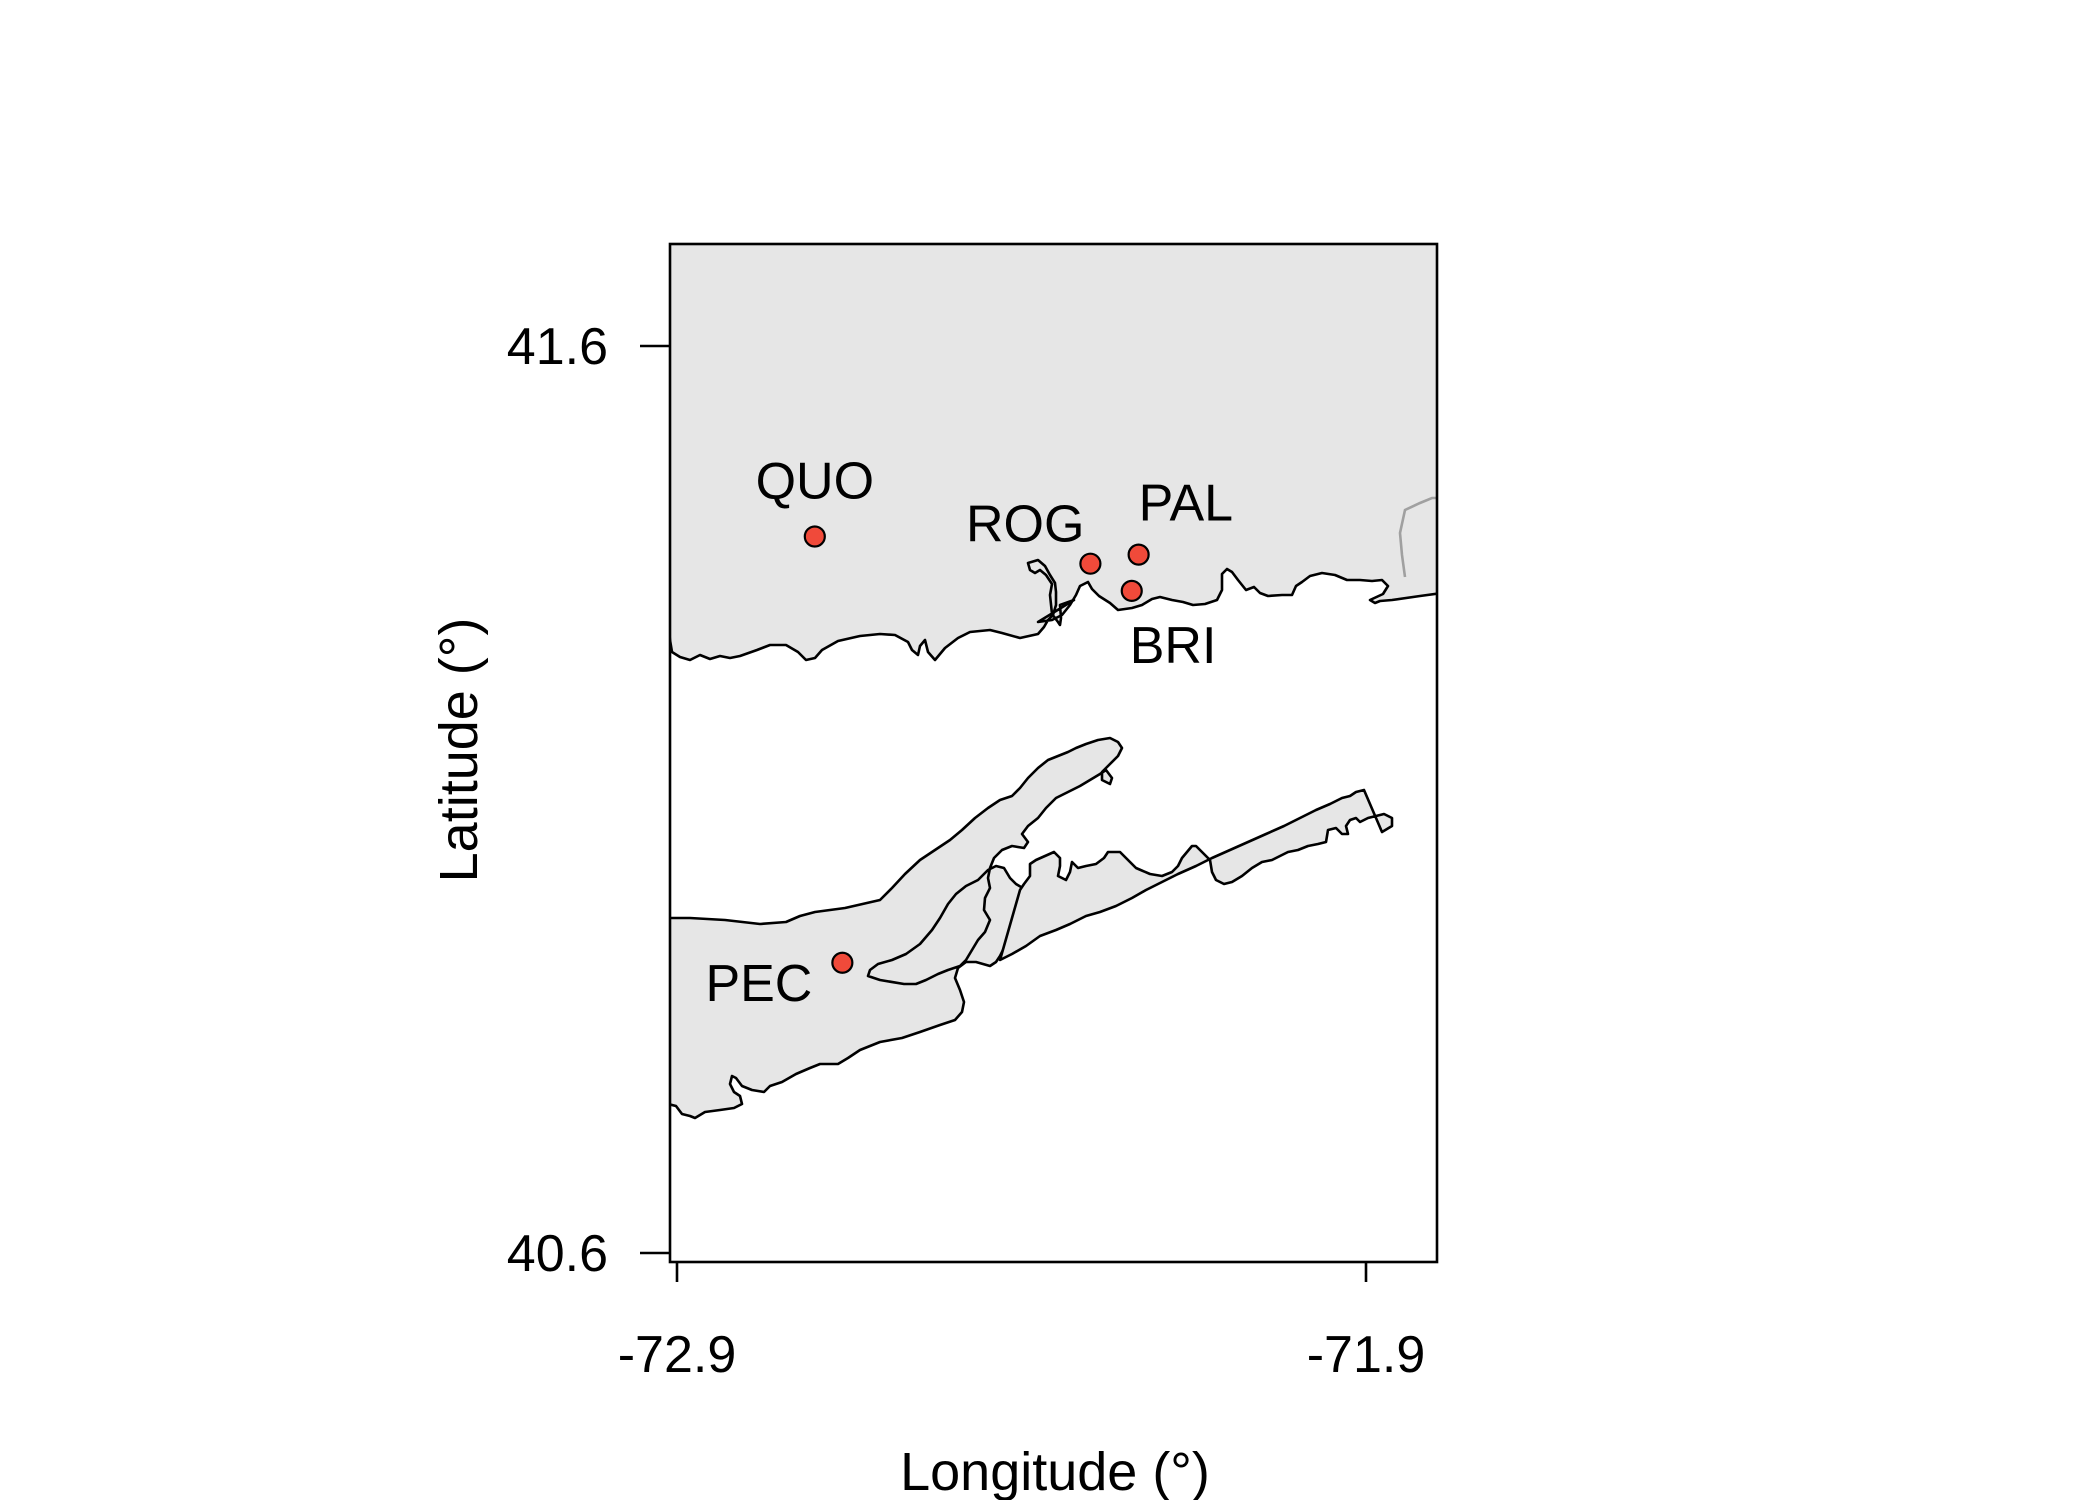 This screenshot has height=1500, width=2100. Describe the element at coordinates (1022, 1323) in the screenshot. I see `x-axis: -72.9 -71.9` at that location.